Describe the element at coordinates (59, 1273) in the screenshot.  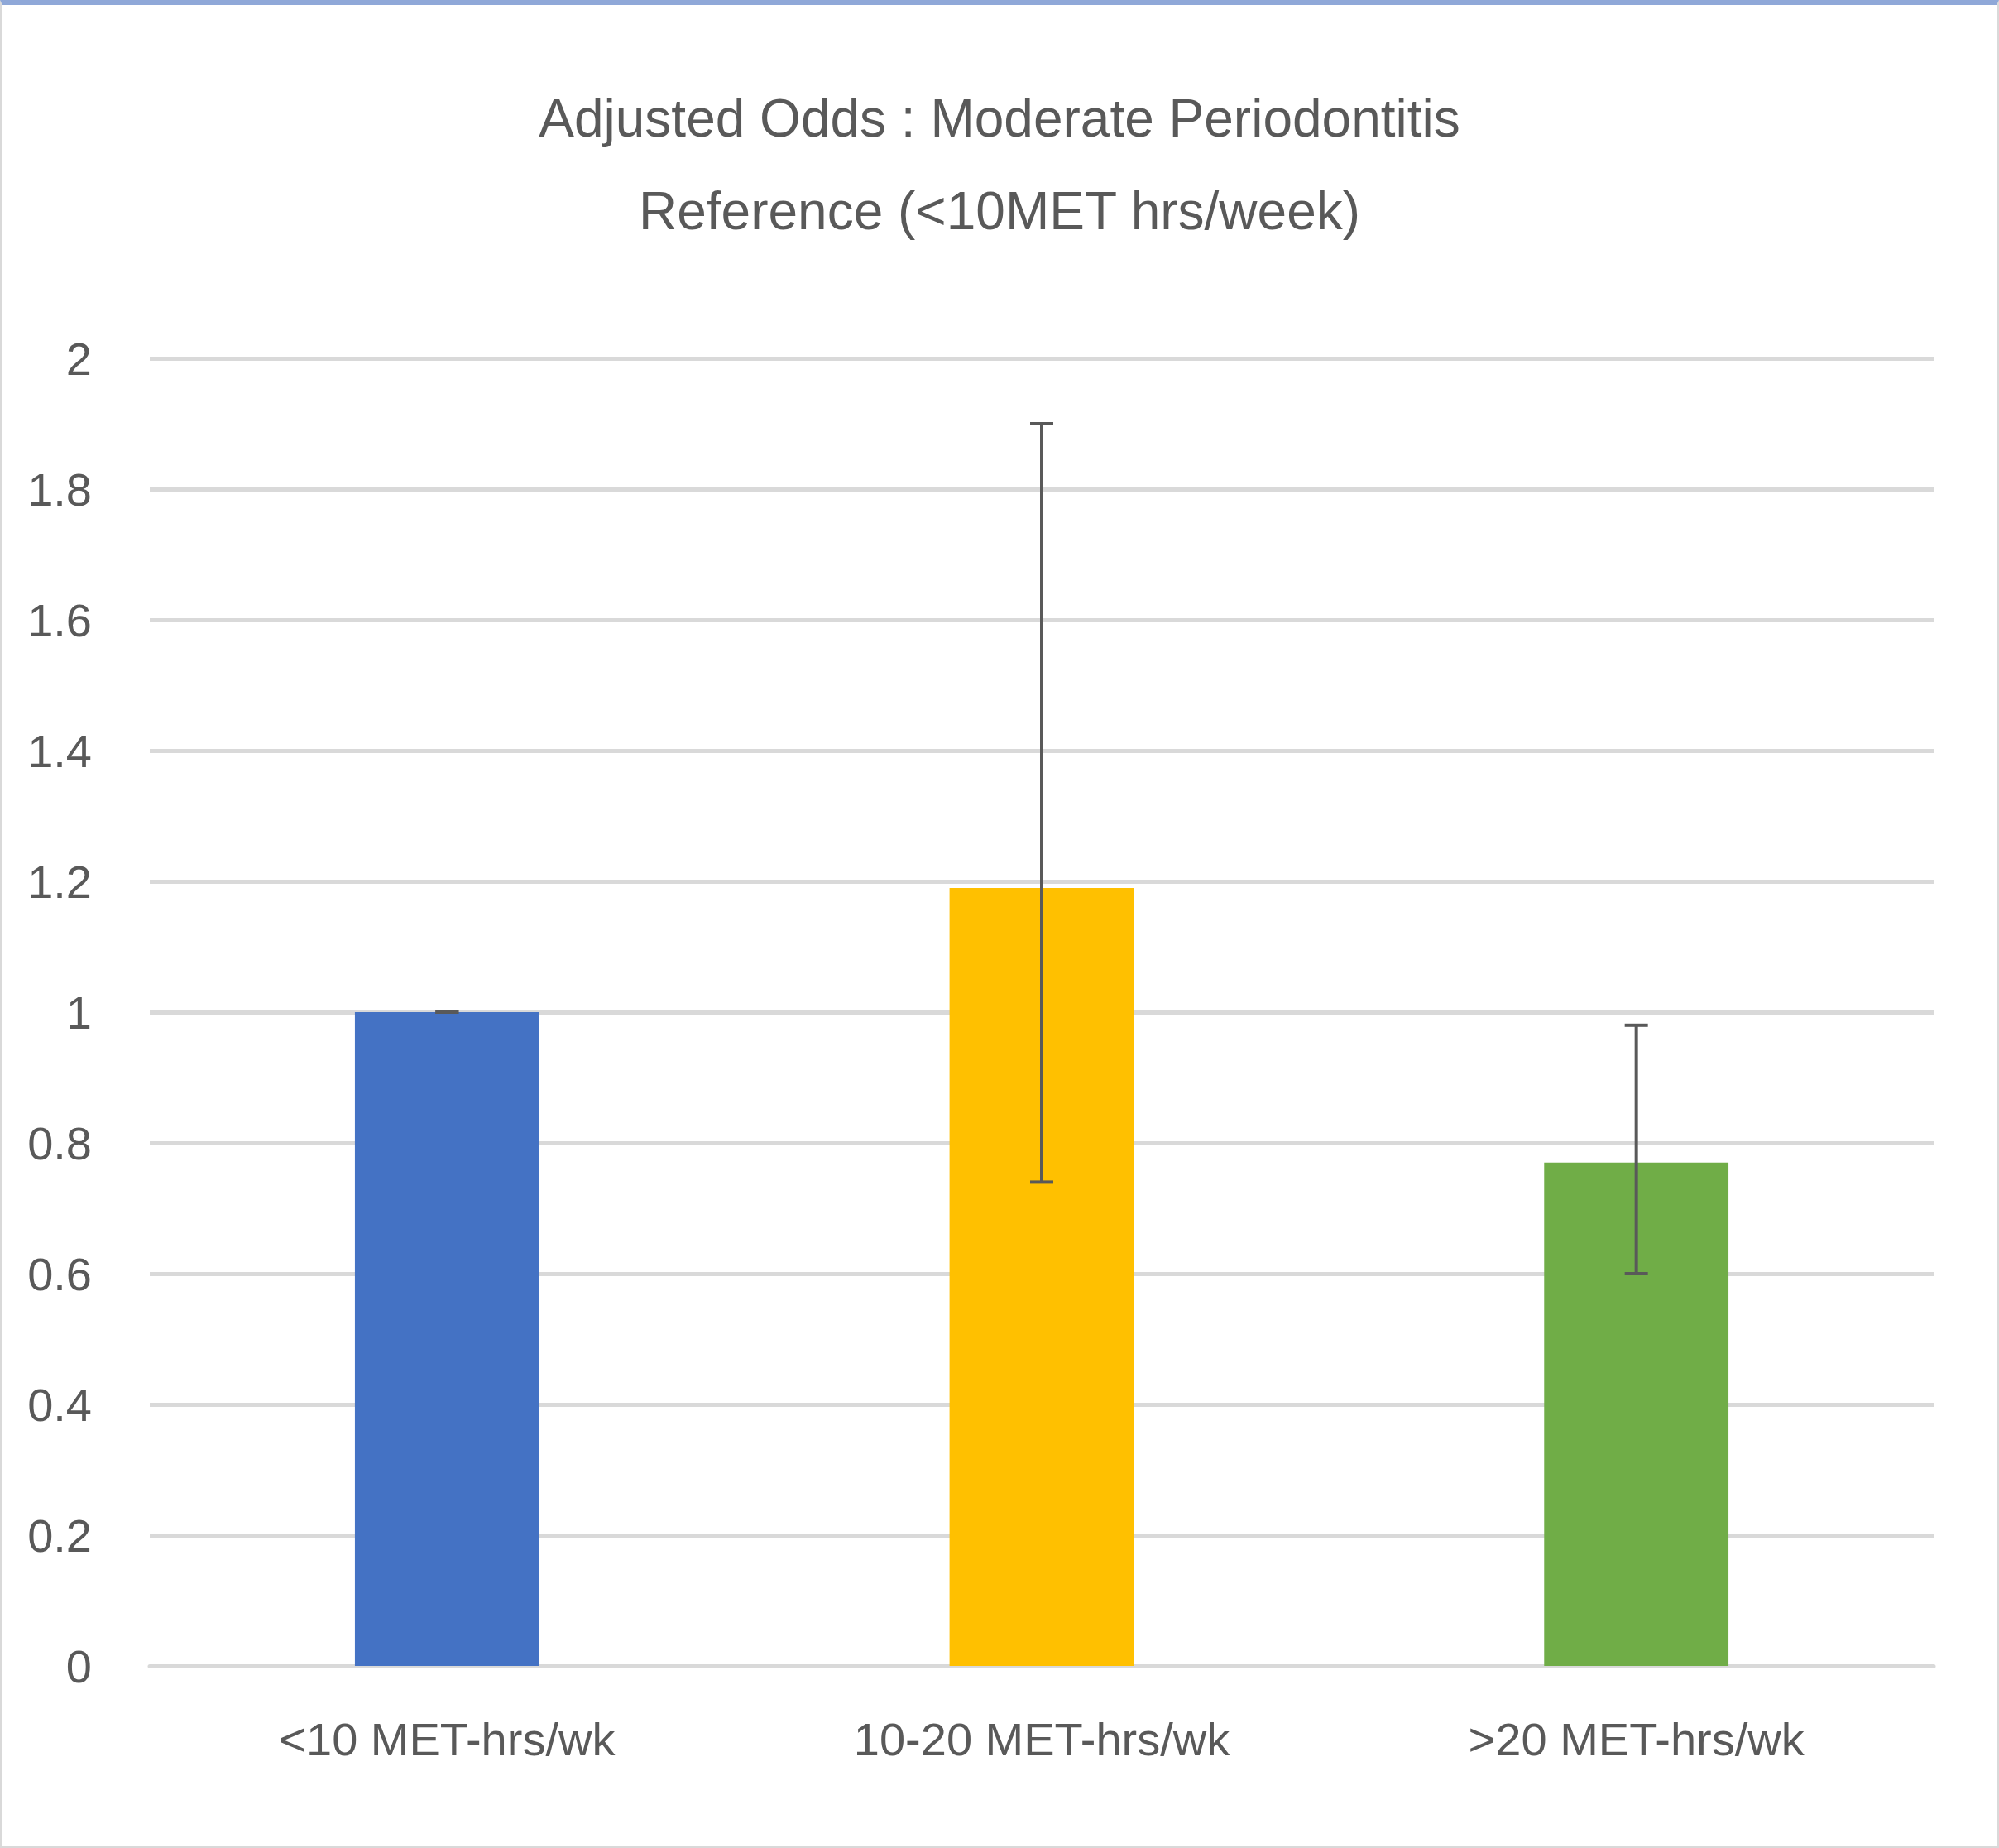
I see `y-tick-label: 0.6` at that location.